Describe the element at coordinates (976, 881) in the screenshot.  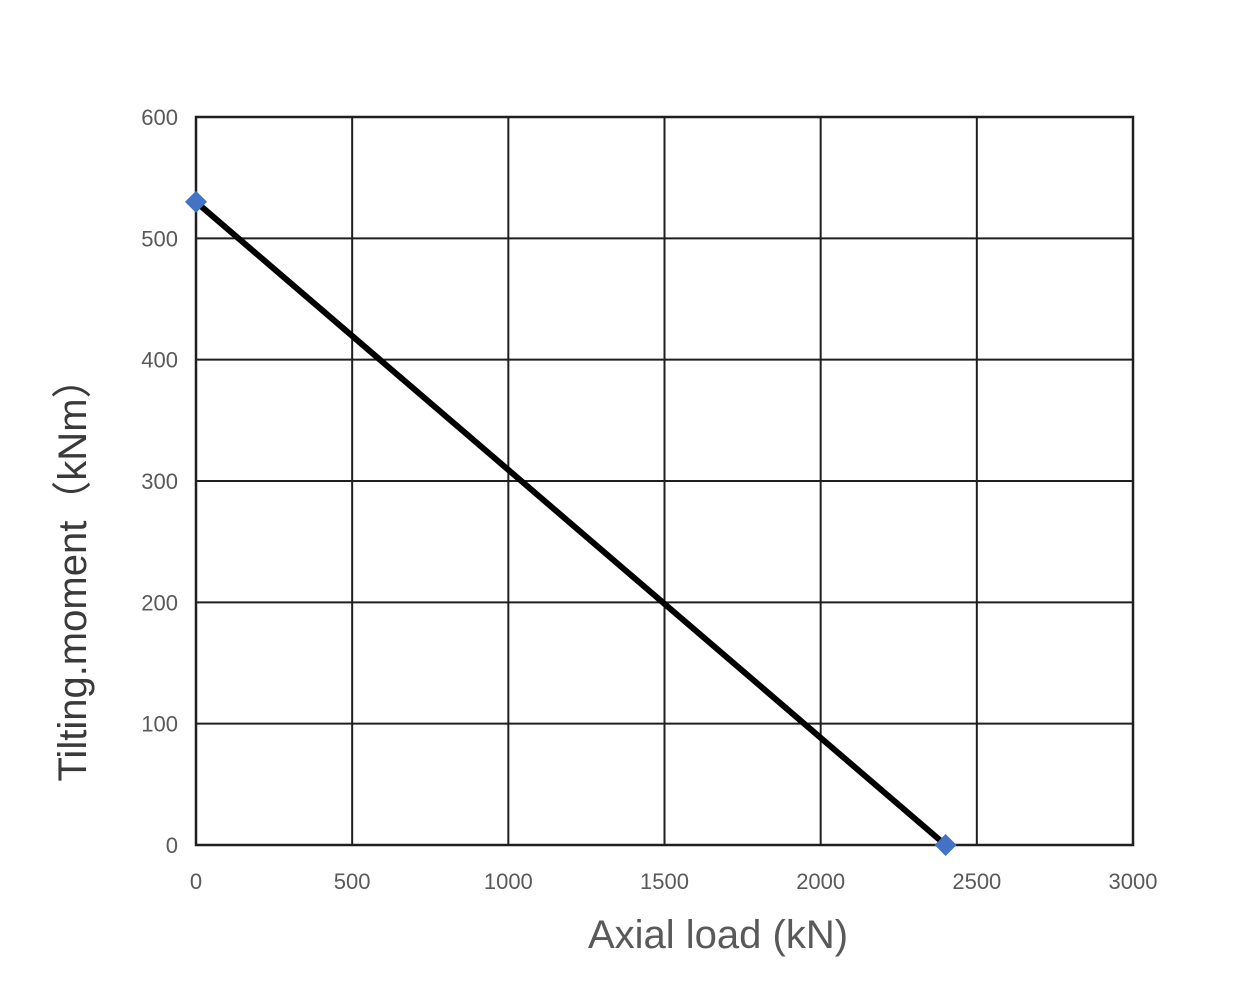
I see `x-tick-label: 2500` at that location.